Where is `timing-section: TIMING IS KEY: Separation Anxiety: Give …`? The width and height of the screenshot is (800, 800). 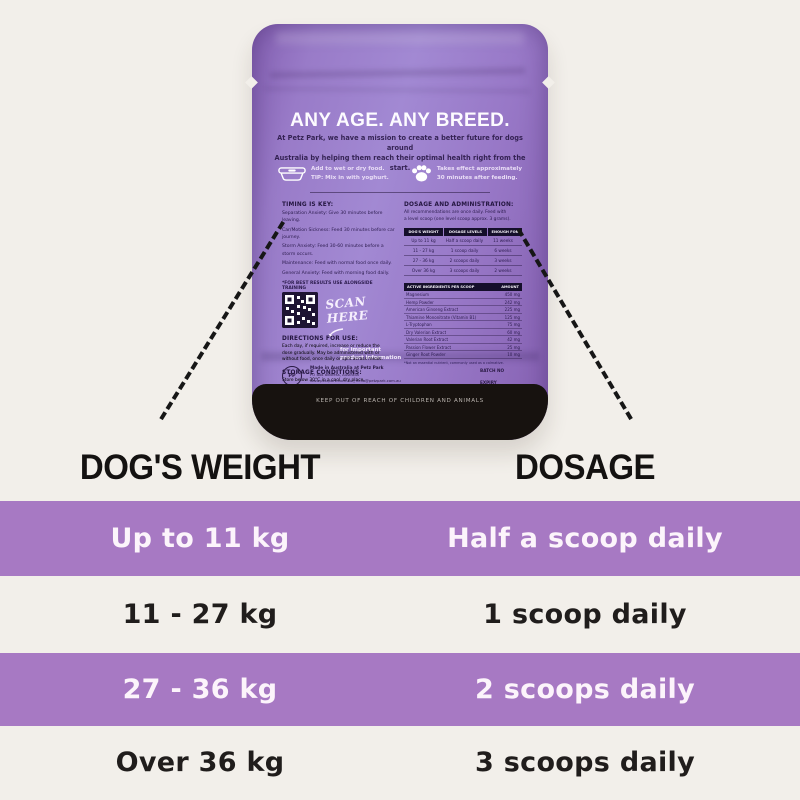
timing-section: TIMING IS KEY: Separation Anxiety: Give … is located at coordinates (339, 246).